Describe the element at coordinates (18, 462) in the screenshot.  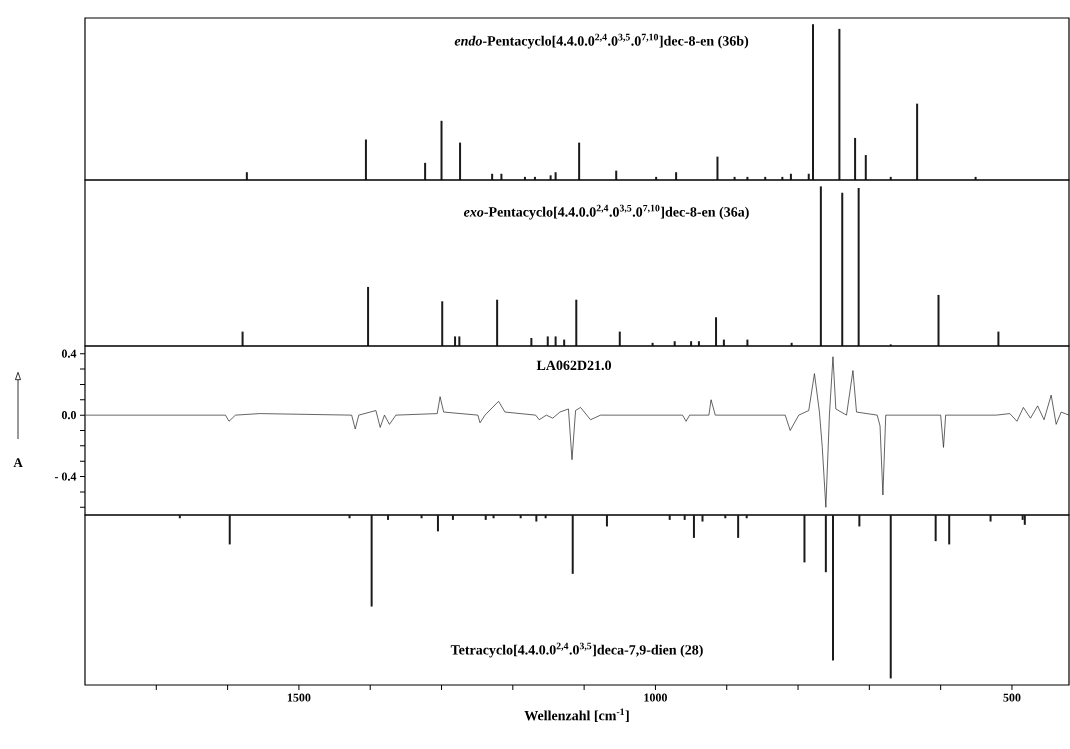
I see `y-axis-title: A` at that location.